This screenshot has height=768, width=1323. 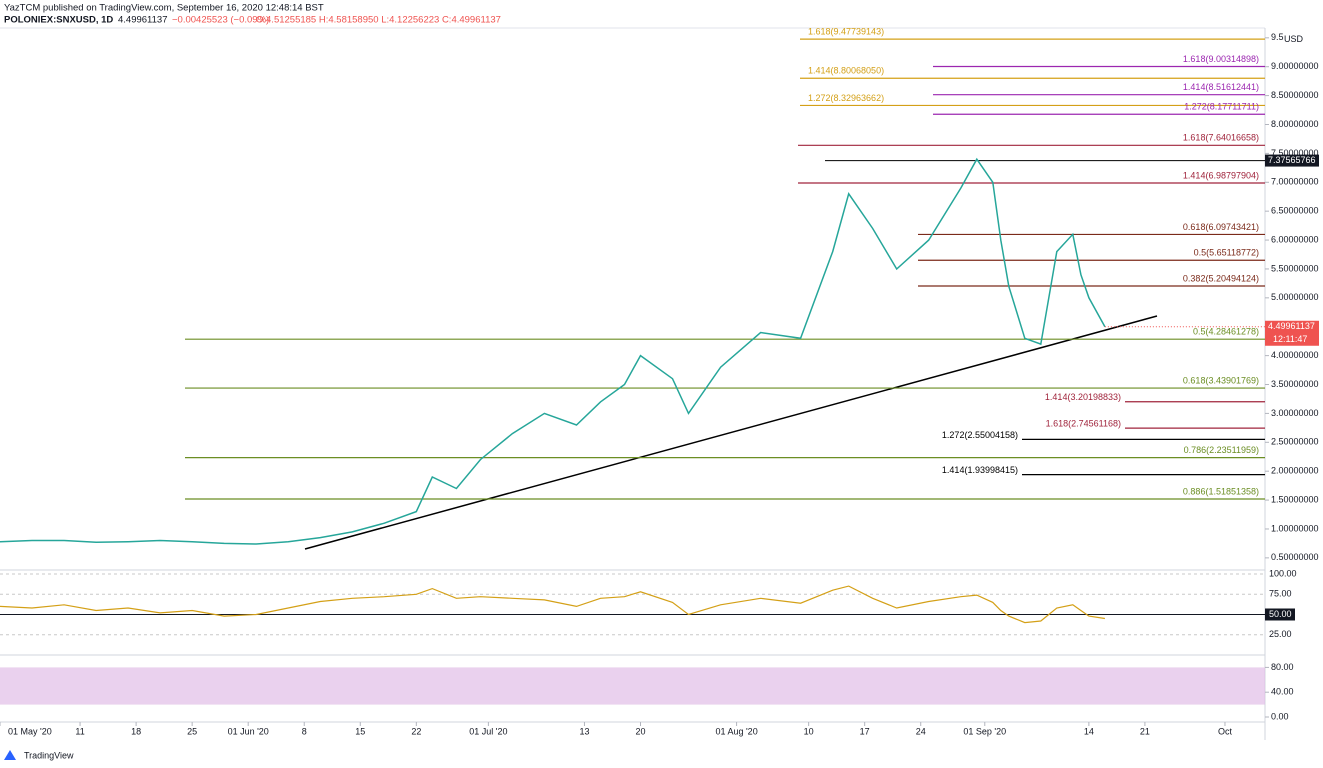 What do you see at coordinates (58, 20) in the screenshot?
I see `symbol: POLONIEX:SNXUSD, 1D` at bounding box center [58, 20].